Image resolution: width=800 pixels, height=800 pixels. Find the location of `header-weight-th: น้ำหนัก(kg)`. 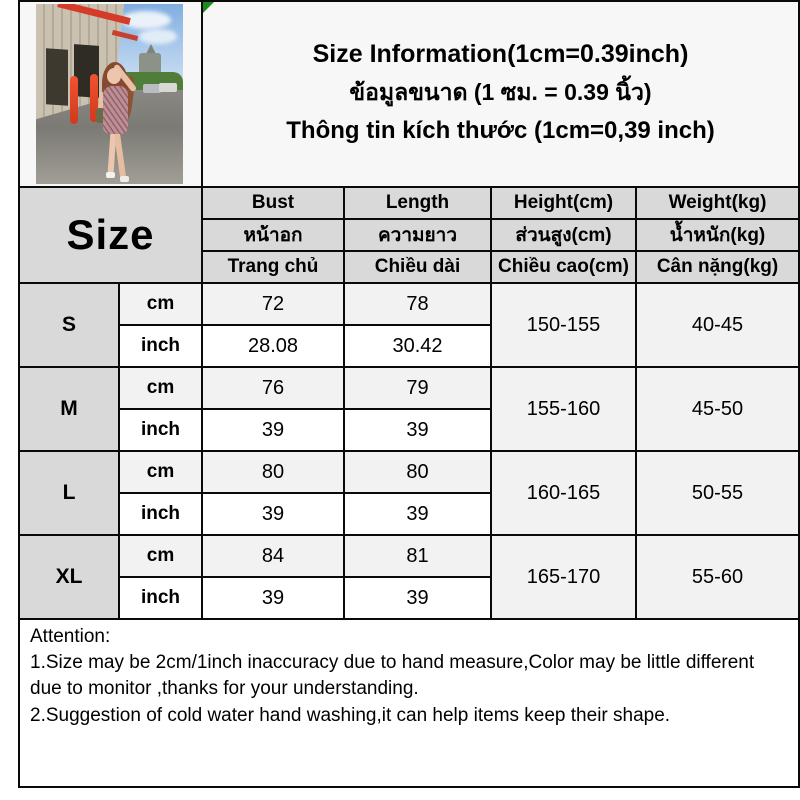

header-weight-th: น้ำหนัก(kg) is located at coordinates (717, 235).